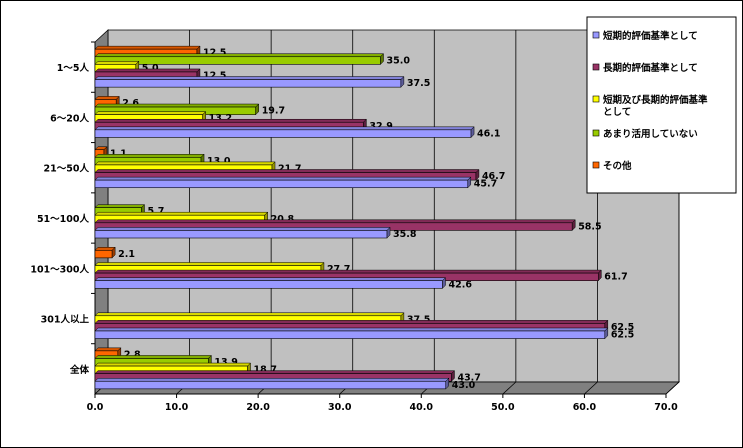 The image size is (743, 448). I want to click on category-label: 1～5人, so click(73, 68).